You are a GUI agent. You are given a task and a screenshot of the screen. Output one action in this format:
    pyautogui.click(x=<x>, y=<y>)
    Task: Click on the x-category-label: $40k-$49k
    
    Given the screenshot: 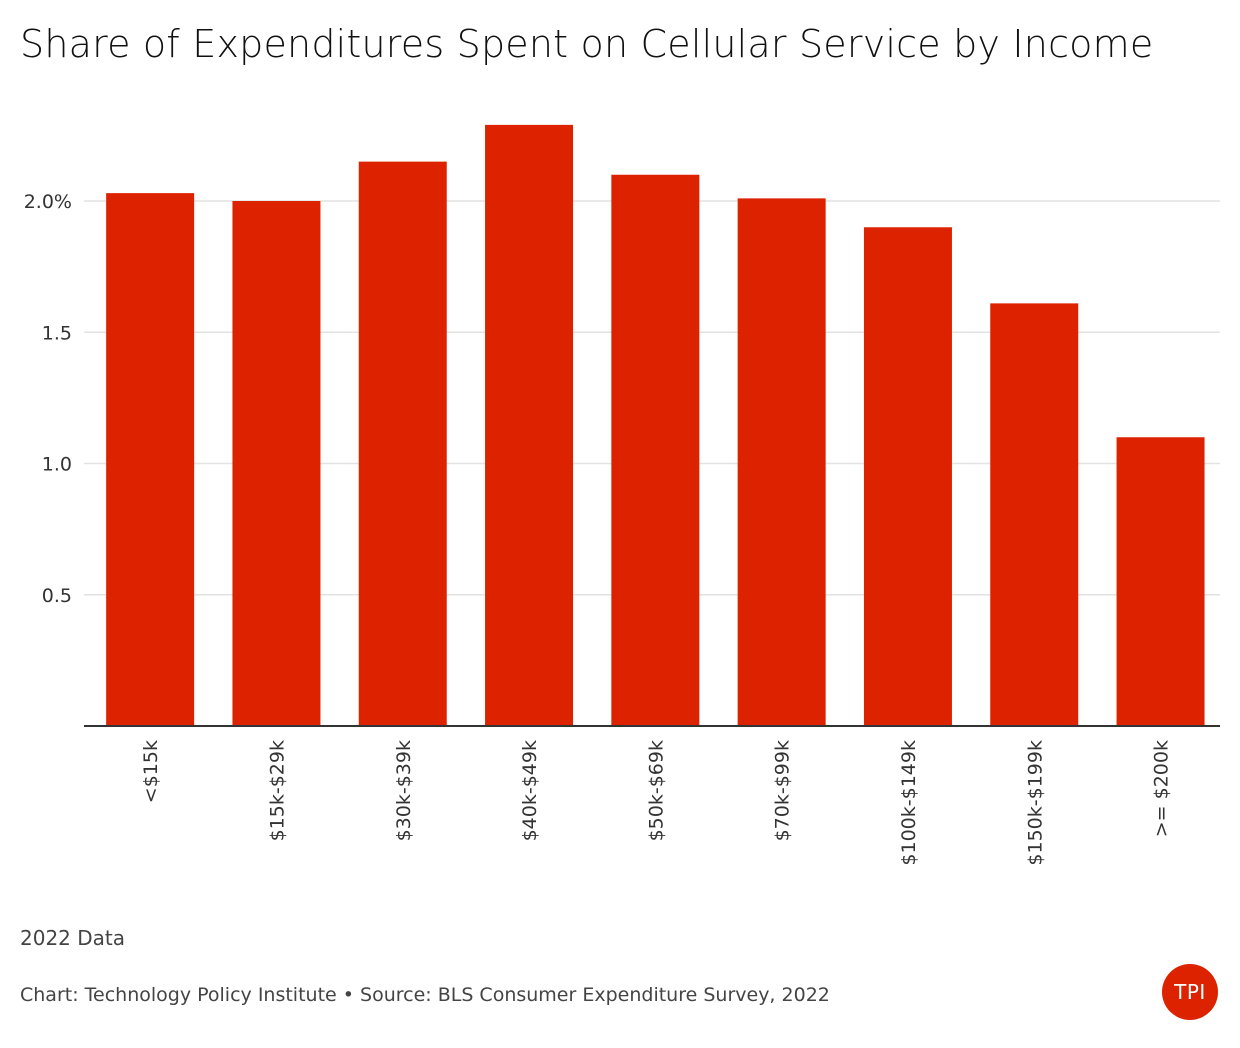 What is the action you would take?
    pyautogui.click(x=530, y=790)
    